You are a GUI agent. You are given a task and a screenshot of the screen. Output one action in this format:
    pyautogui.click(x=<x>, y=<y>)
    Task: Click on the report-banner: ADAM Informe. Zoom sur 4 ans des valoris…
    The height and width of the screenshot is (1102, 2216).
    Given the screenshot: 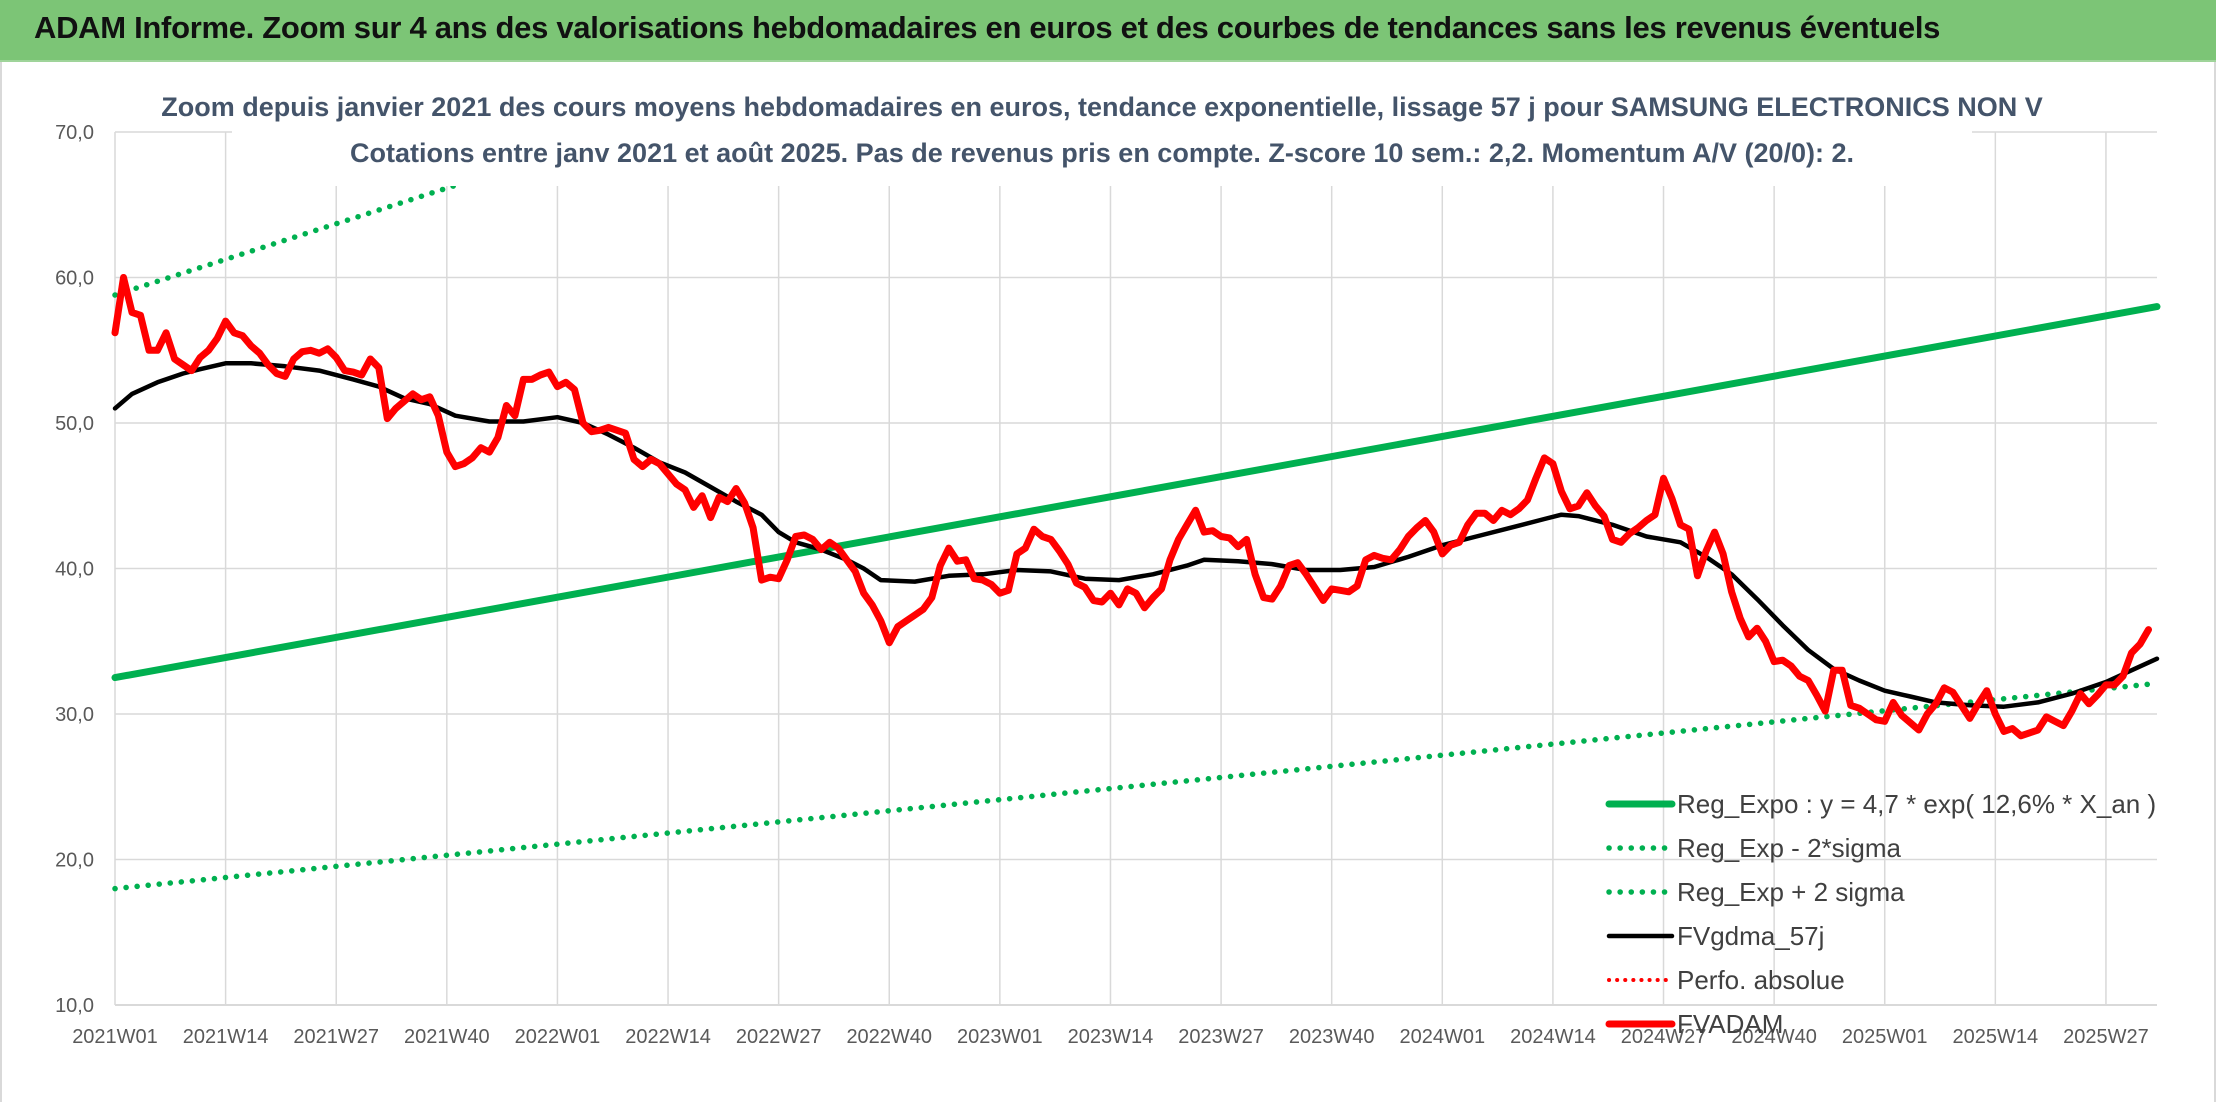 What is the action you would take?
    pyautogui.click(x=1108, y=31)
    